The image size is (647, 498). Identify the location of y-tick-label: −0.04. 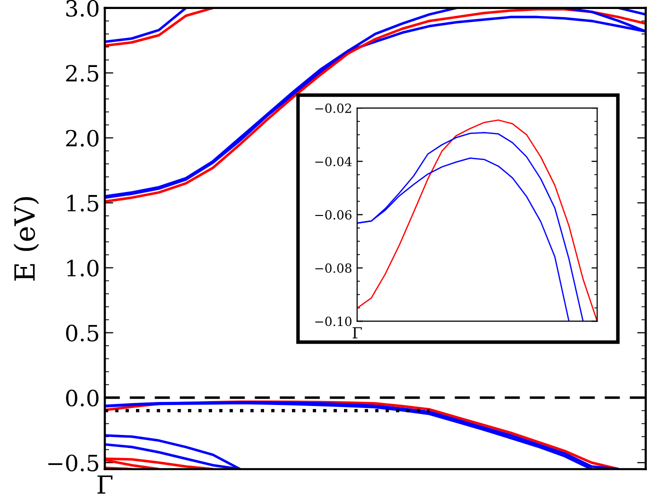
(333, 161).